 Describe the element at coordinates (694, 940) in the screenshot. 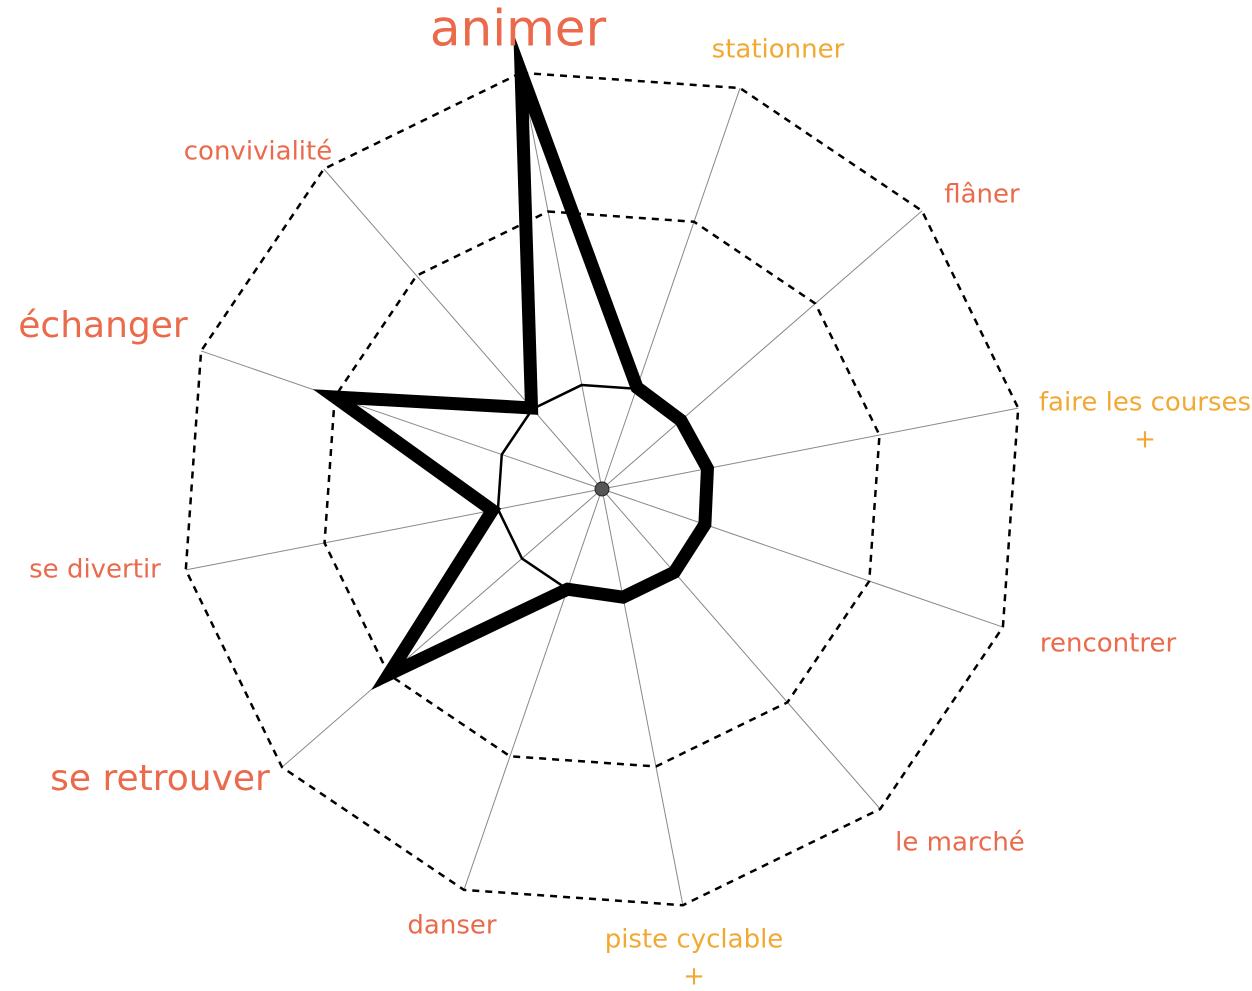

I see `category-label: piste cyclable` at that location.